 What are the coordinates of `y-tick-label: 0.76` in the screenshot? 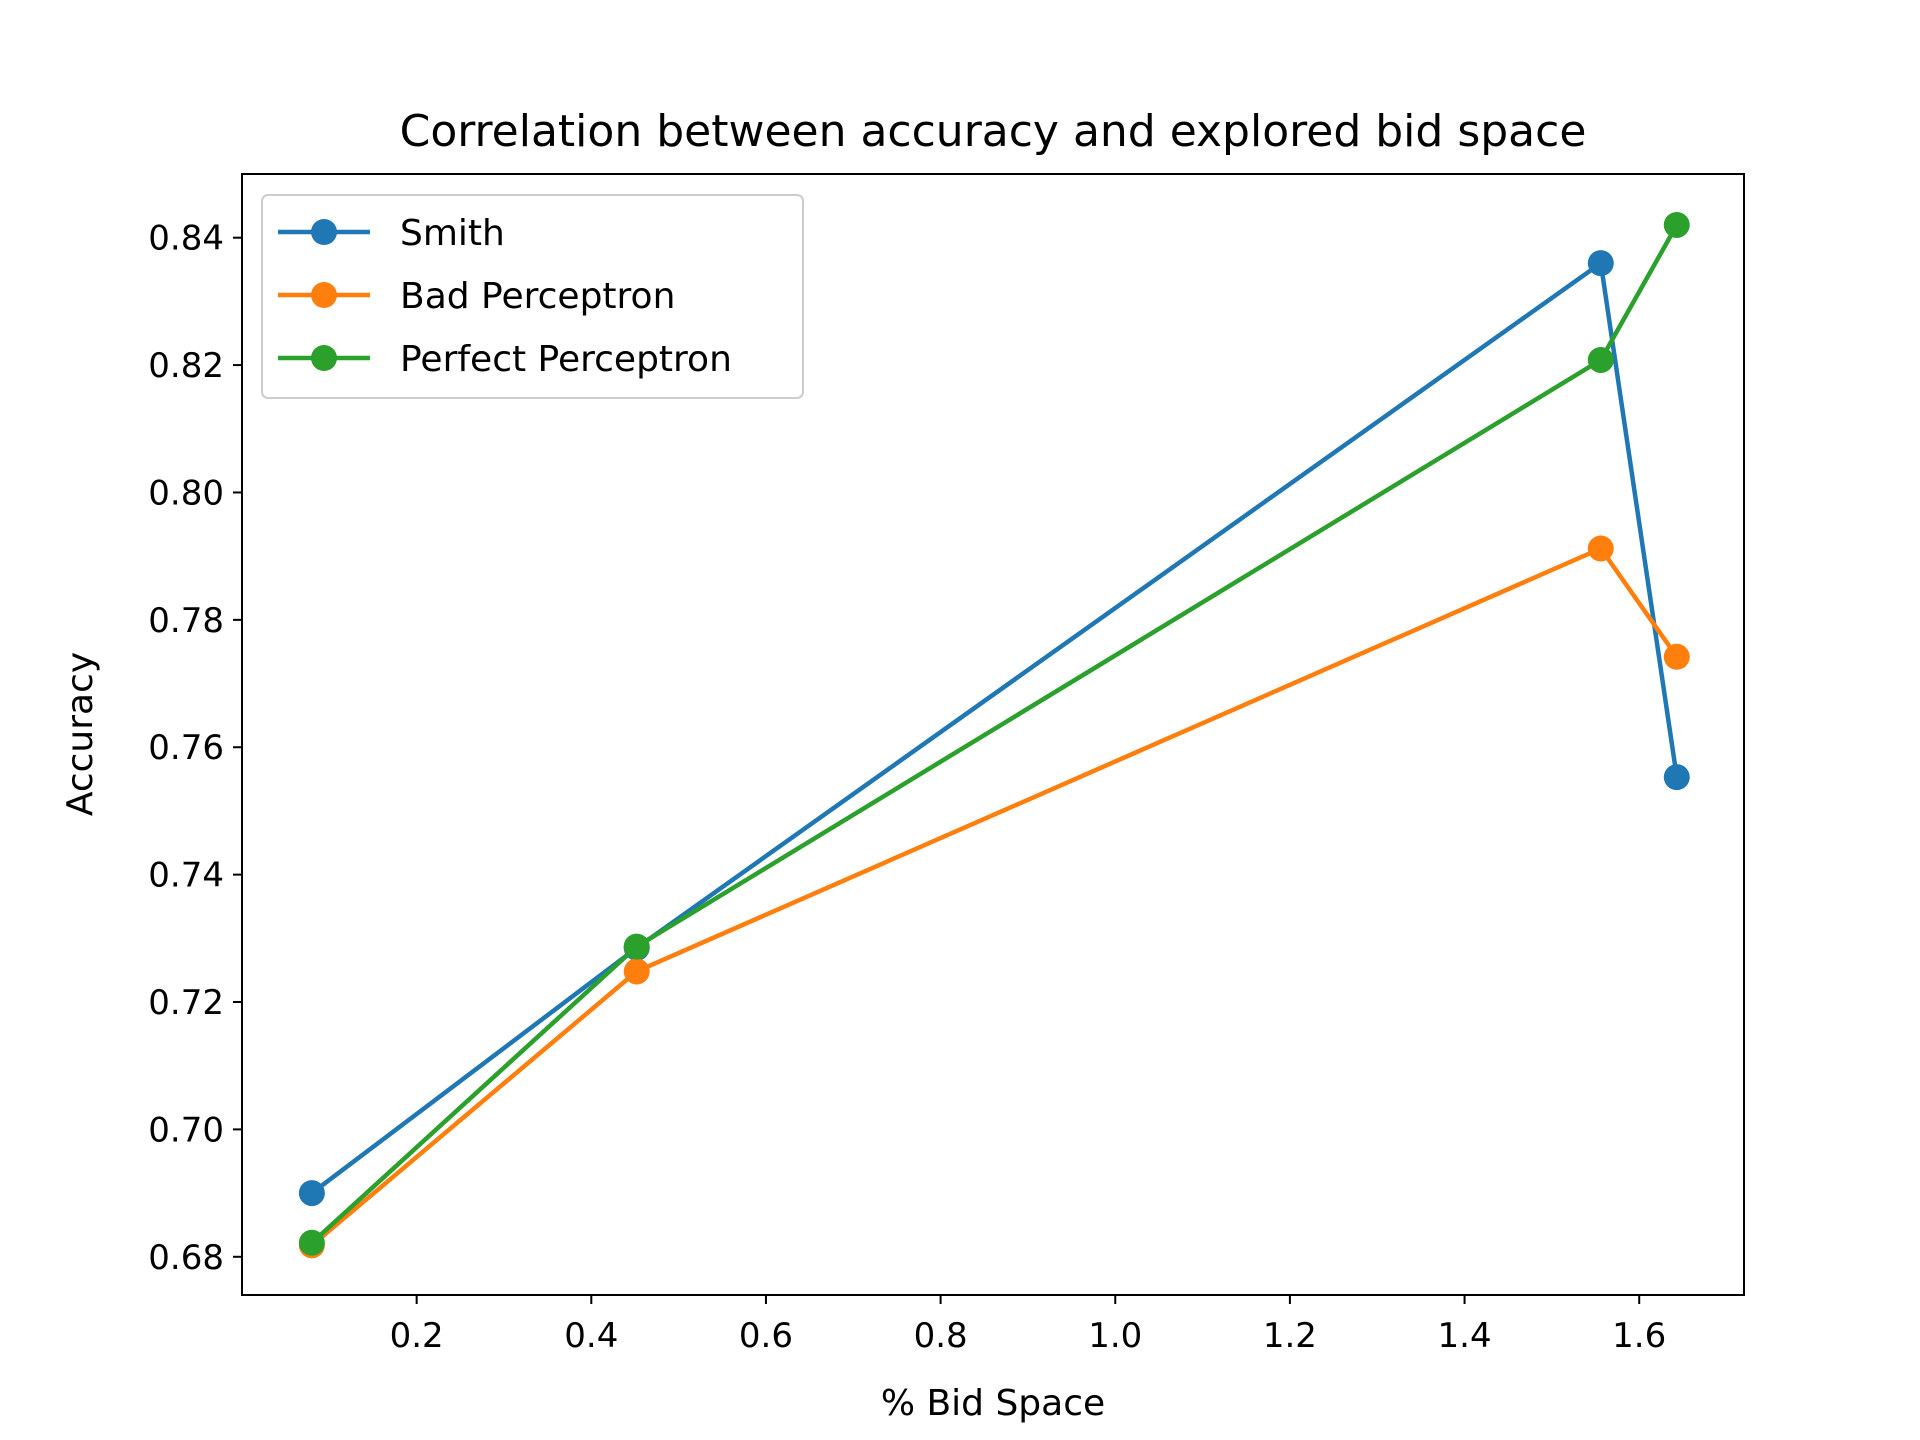 It's located at (186, 748).